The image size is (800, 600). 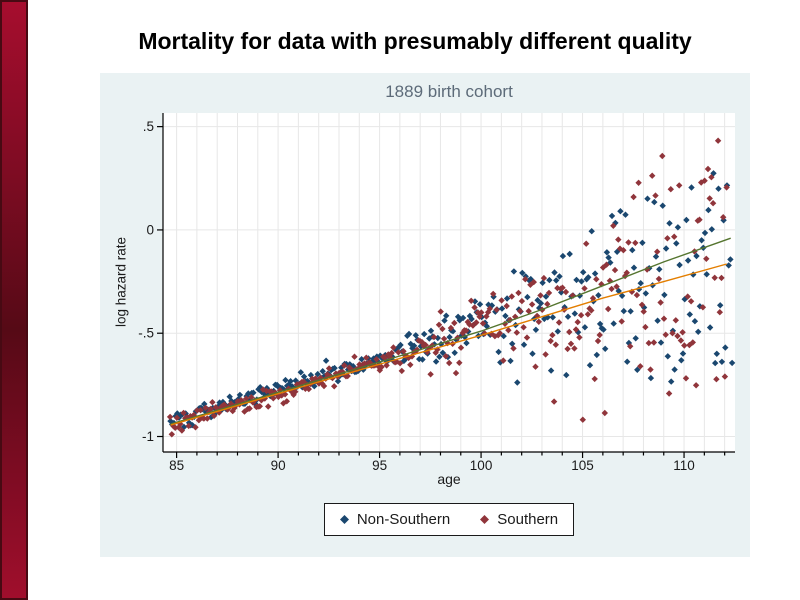 What do you see at coordinates (528, 519) in the screenshot?
I see `legend-label-southern: Southern` at bounding box center [528, 519].